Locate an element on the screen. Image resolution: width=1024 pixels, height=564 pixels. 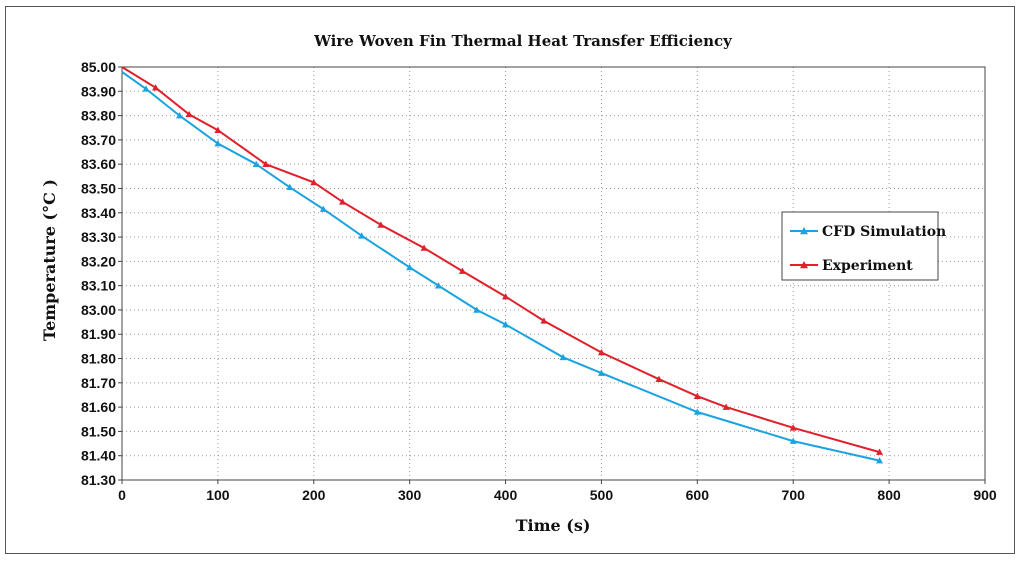
x-tick-label: 600 is located at coordinates (698, 495).